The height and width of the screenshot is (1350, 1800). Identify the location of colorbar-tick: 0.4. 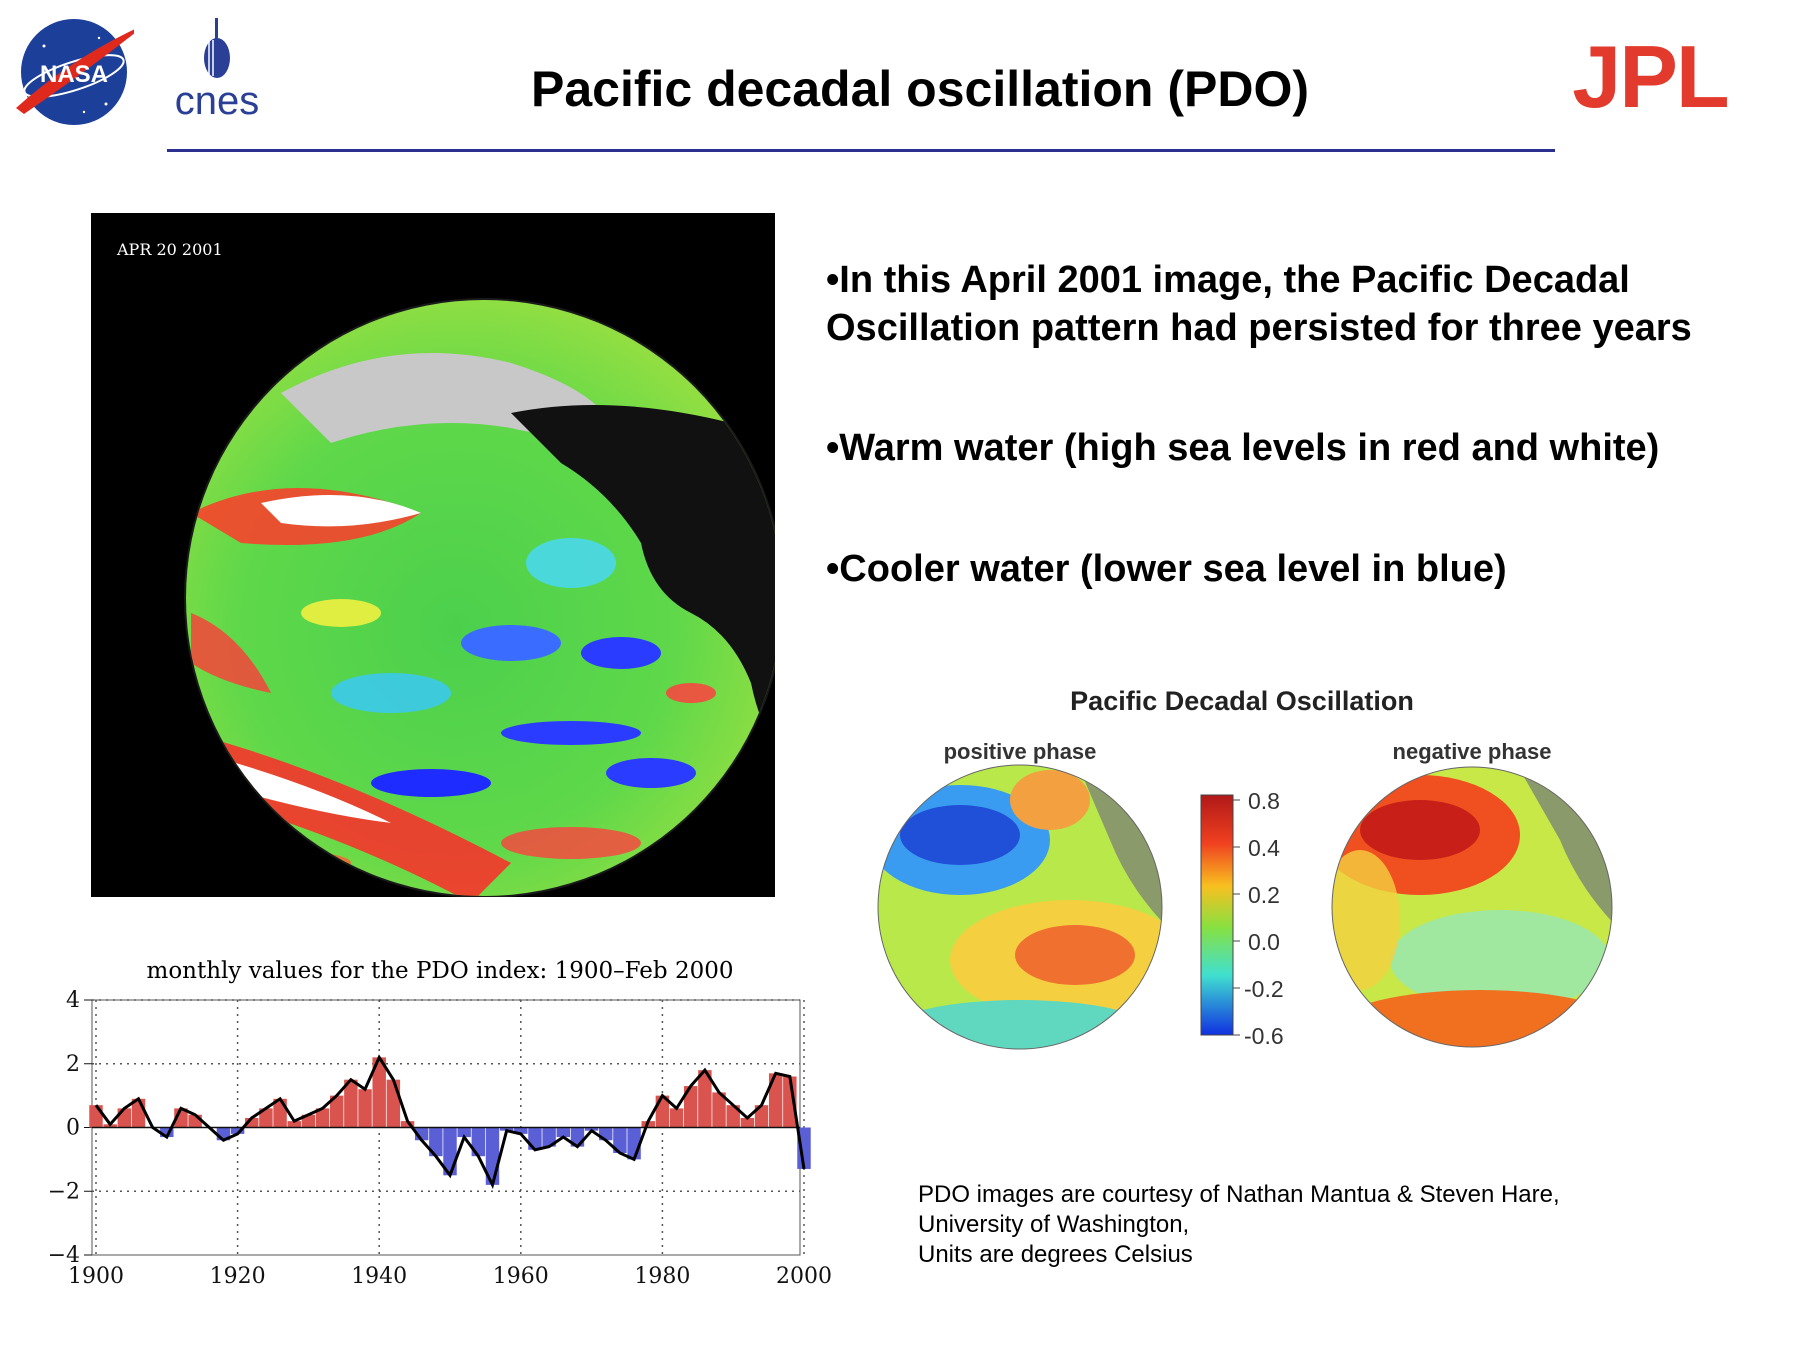
(1264, 848).